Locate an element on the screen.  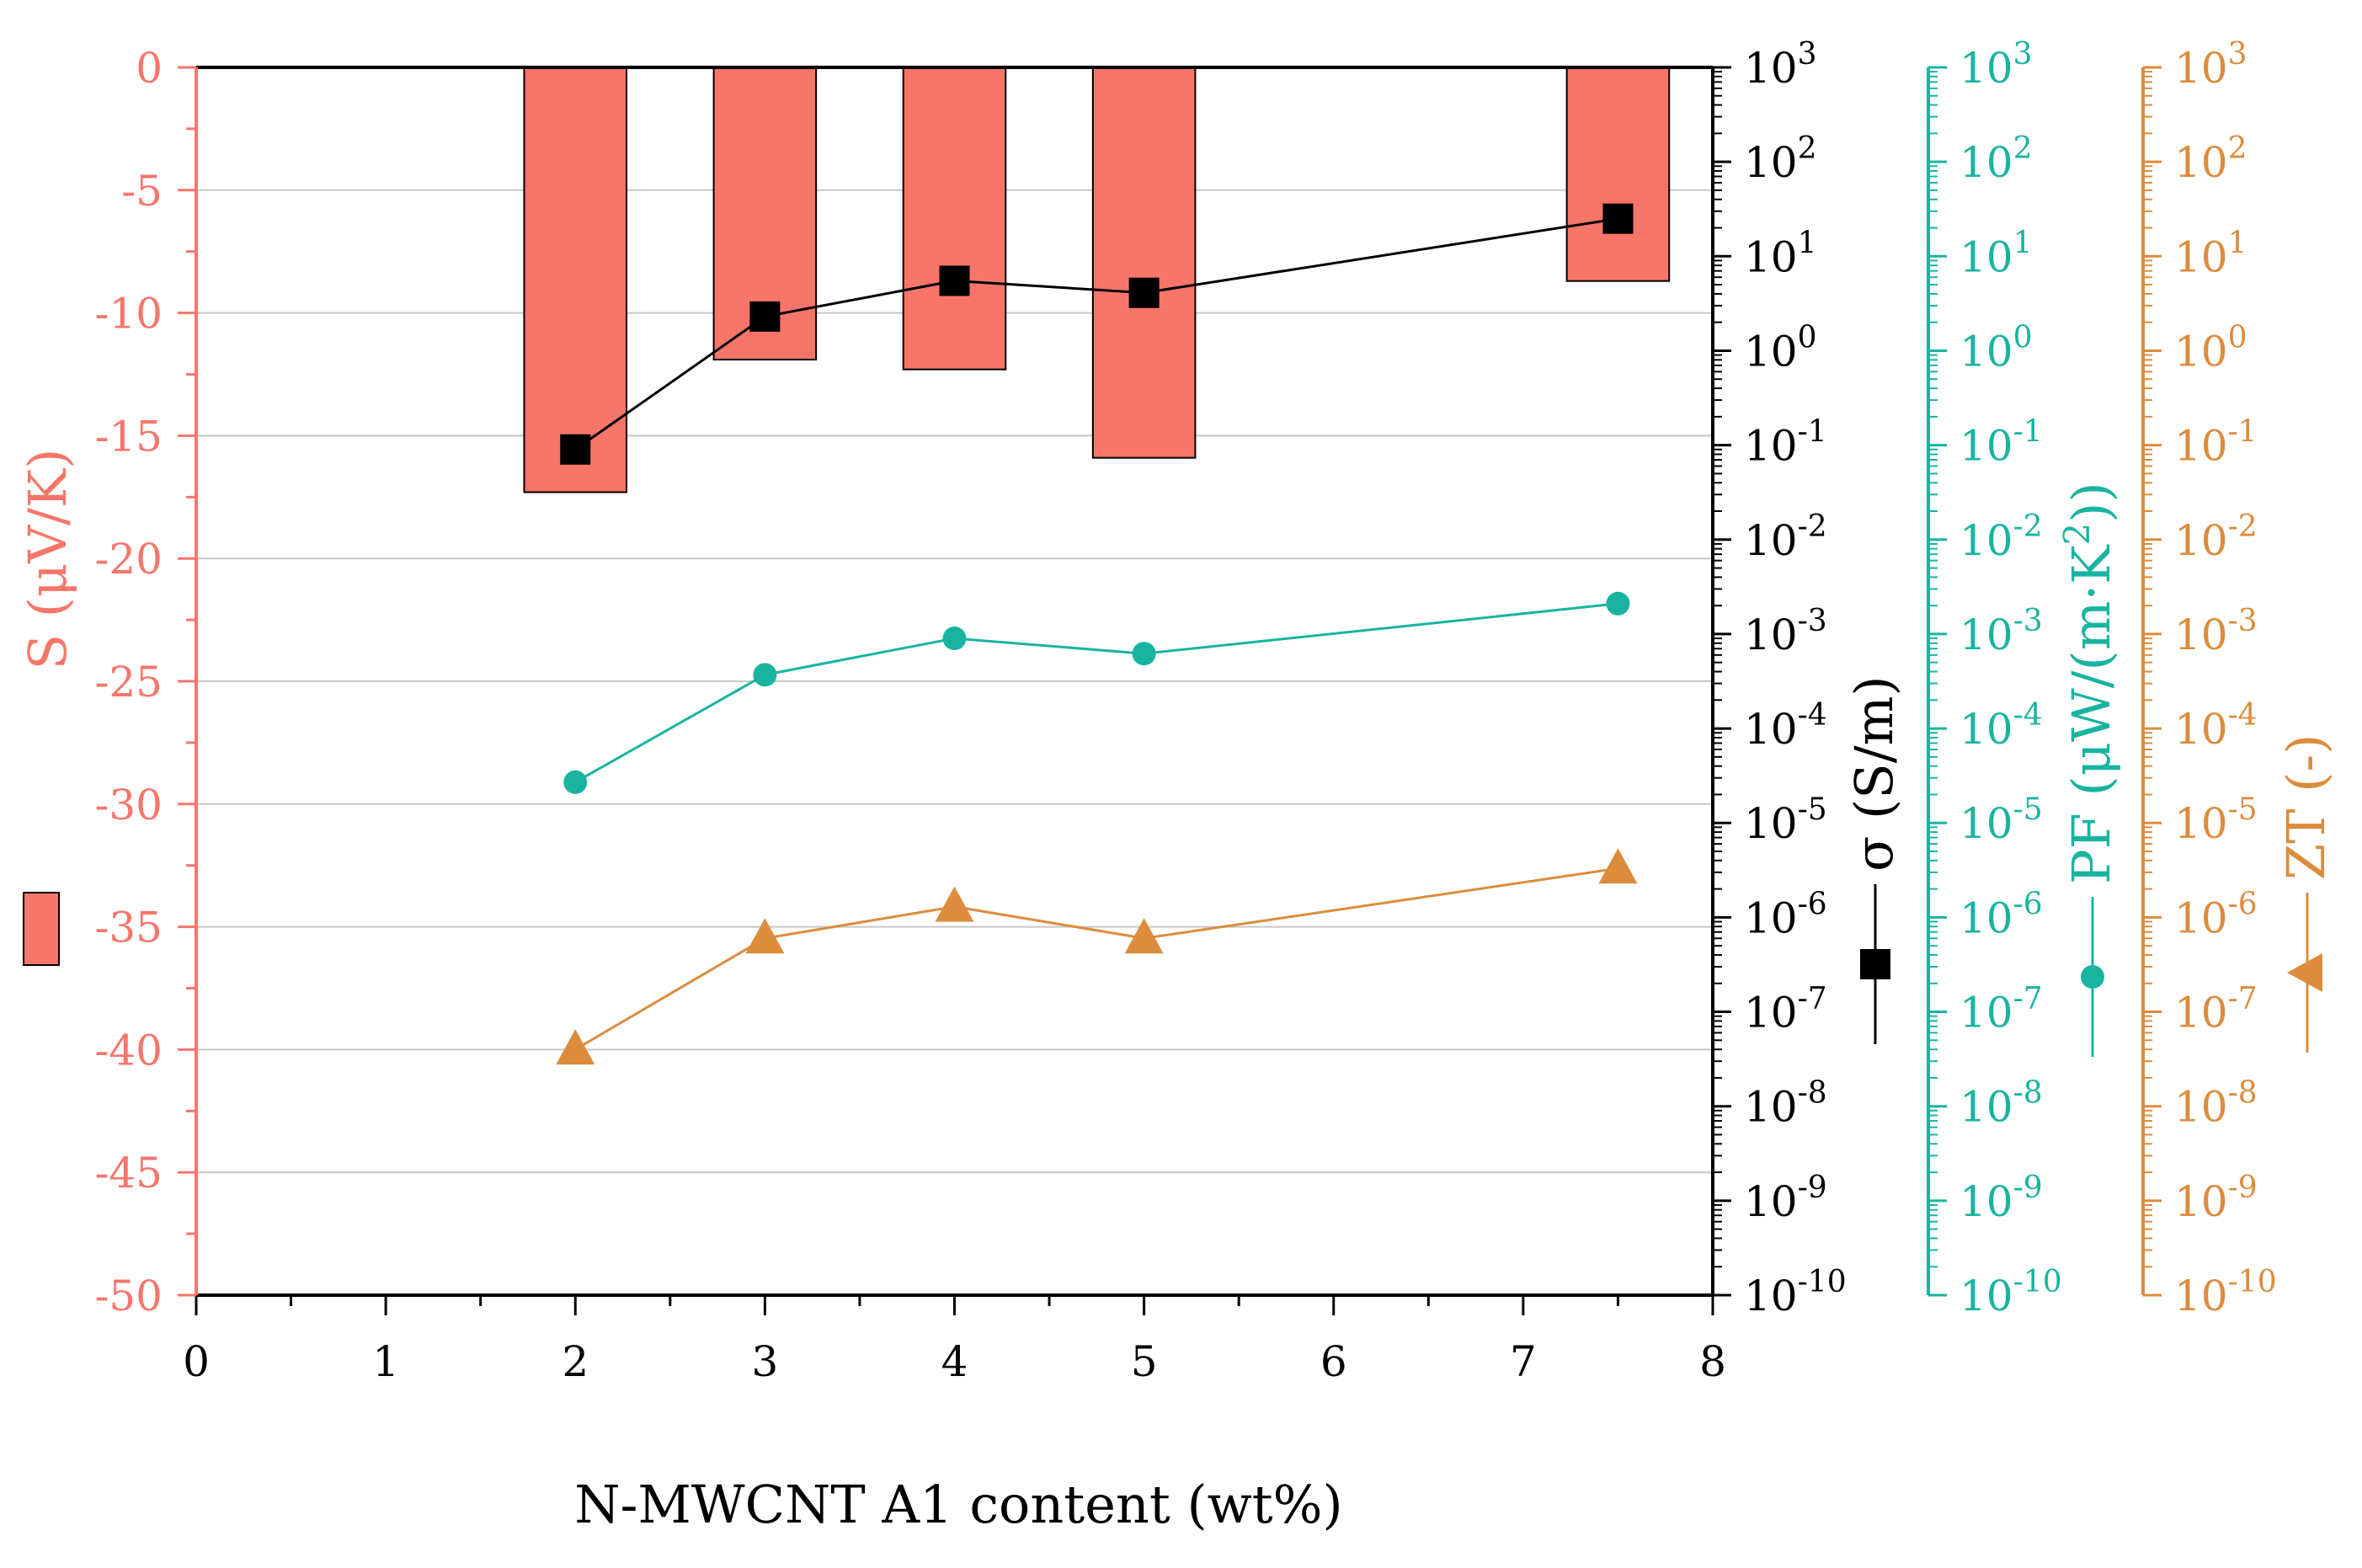
ZT-tick-label: 10⁰ is located at coordinates (2210, 348).